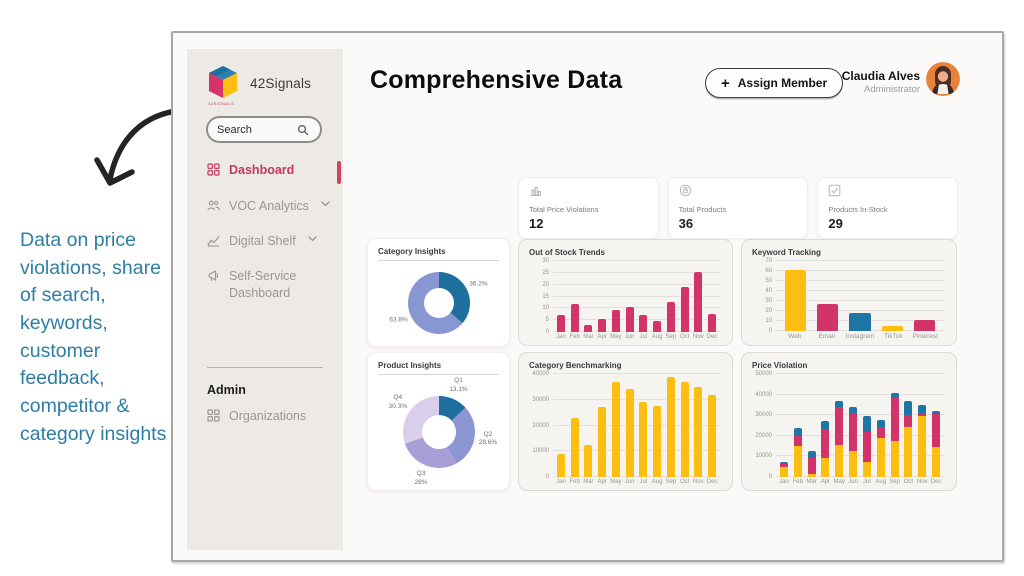  I want to click on line-chart-icon, so click(213, 241).